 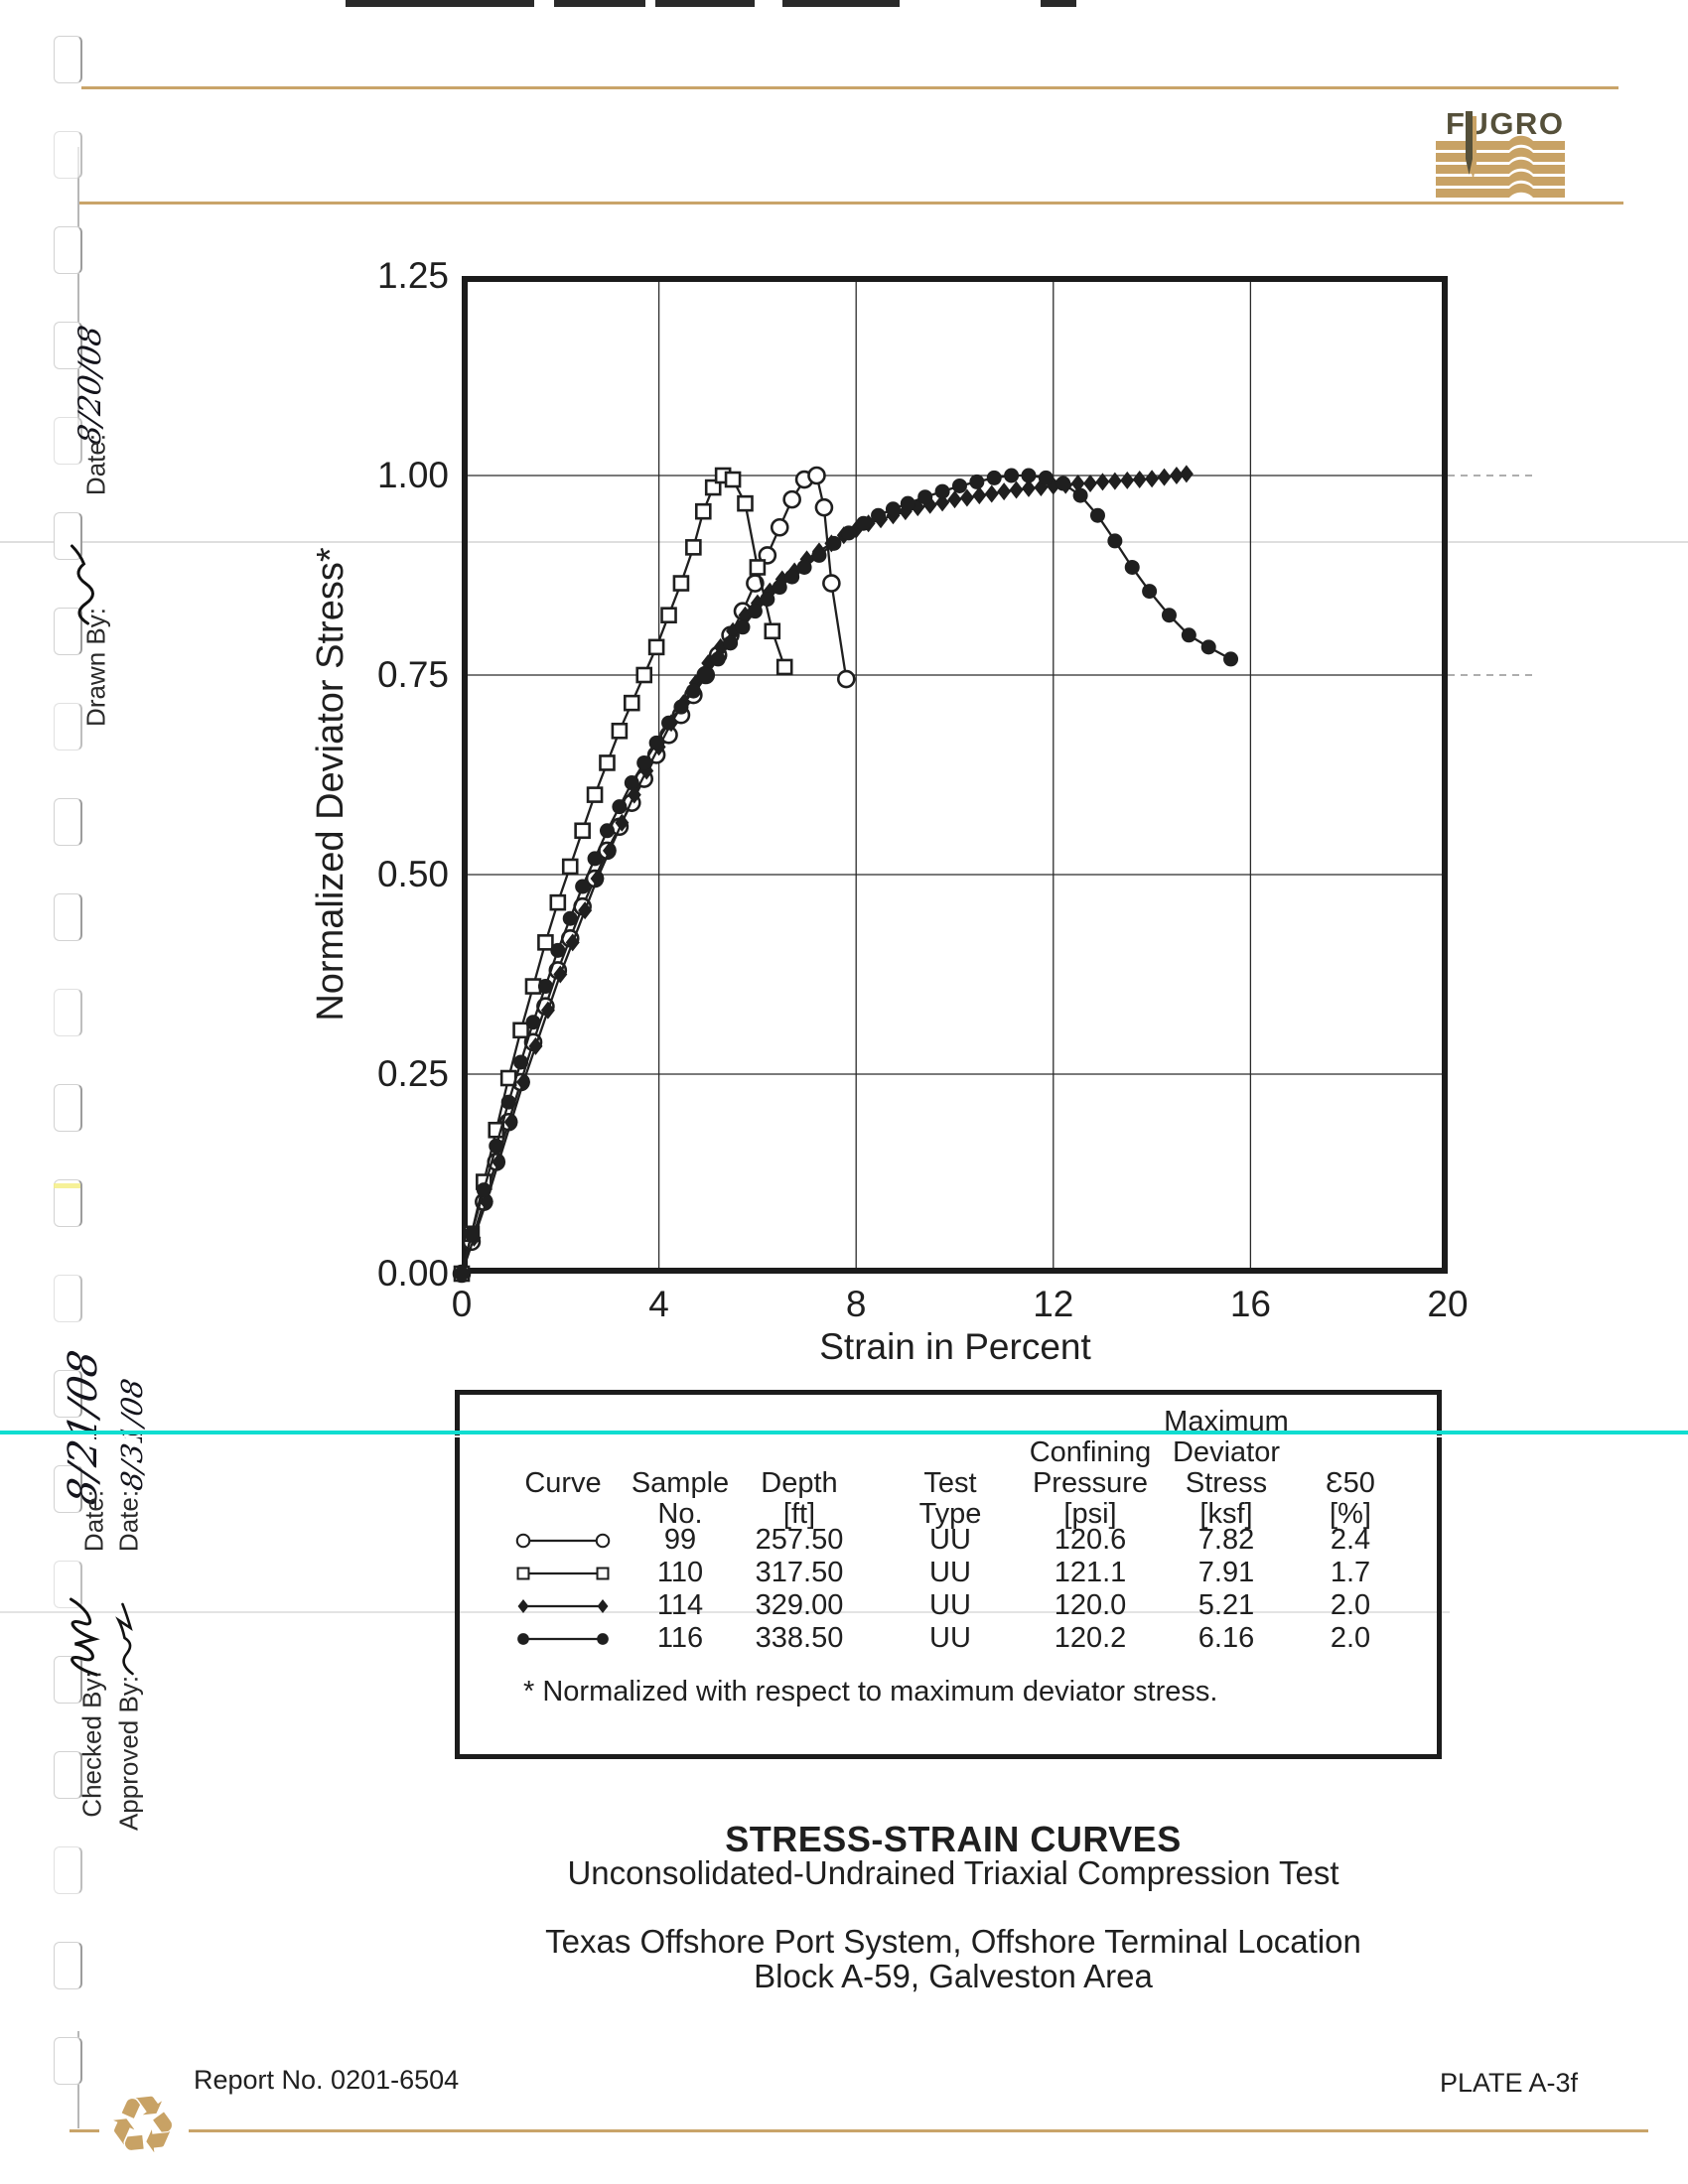 I want to click on legend-cell-depth: 317.50, so click(x=799, y=1572).